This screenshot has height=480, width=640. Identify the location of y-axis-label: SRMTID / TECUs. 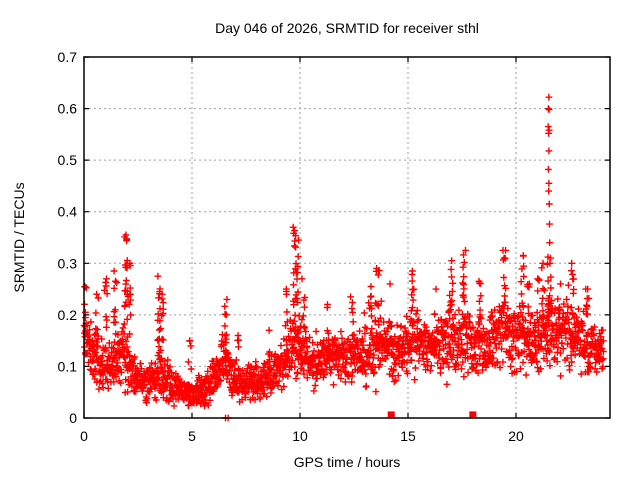
(19, 237).